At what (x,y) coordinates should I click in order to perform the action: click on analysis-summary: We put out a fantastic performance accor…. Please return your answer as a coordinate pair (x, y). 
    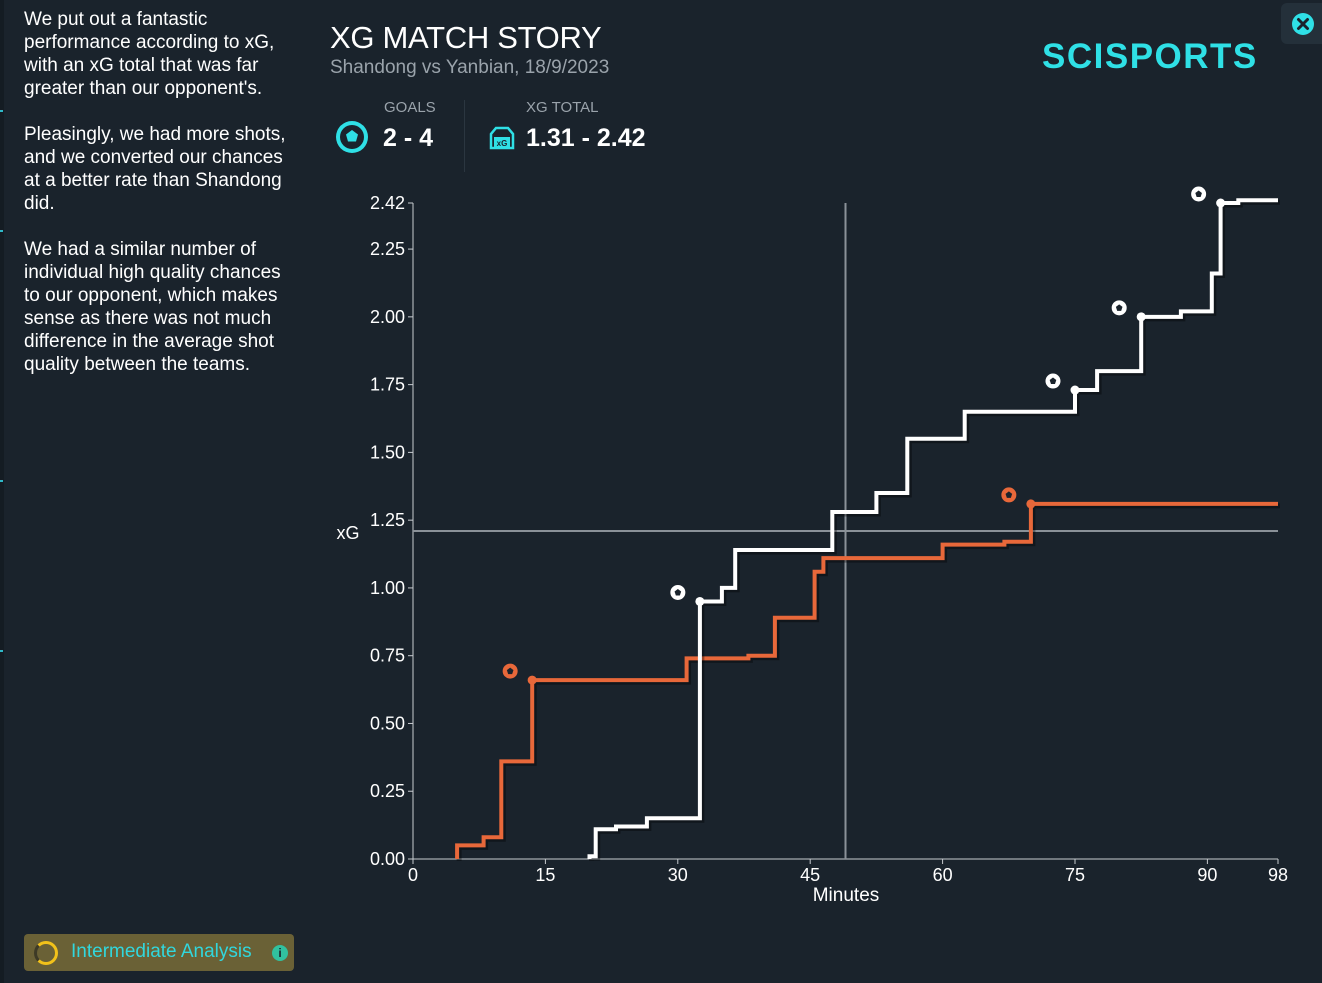
    Looking at the image, I should click on (162, 203).